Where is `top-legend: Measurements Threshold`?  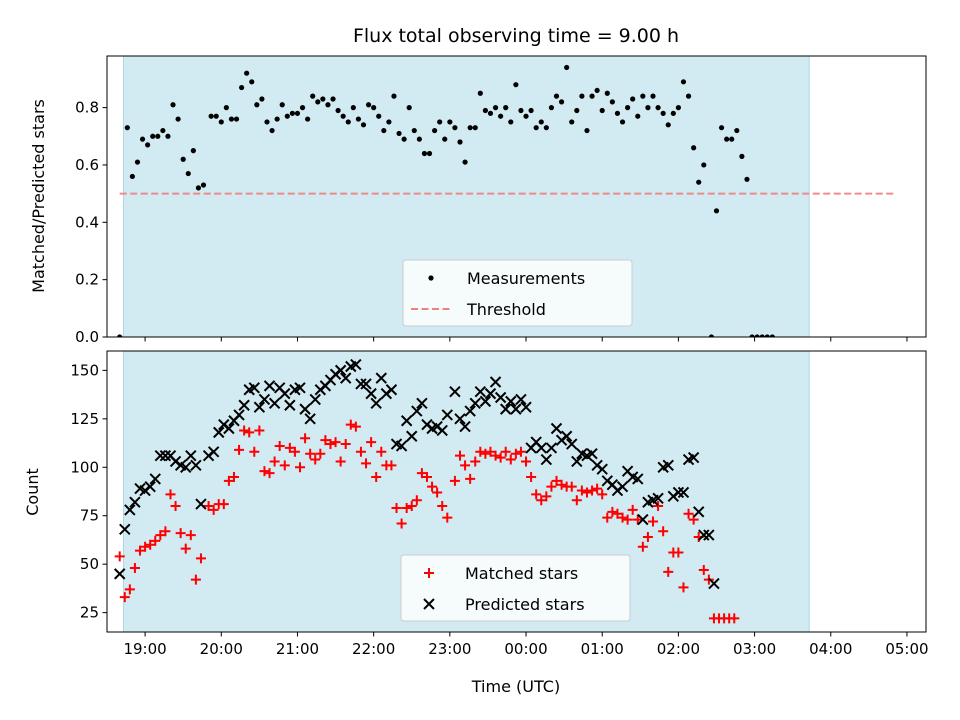 top-legend: Measurements Threshold is located at coordinates (517, 293).